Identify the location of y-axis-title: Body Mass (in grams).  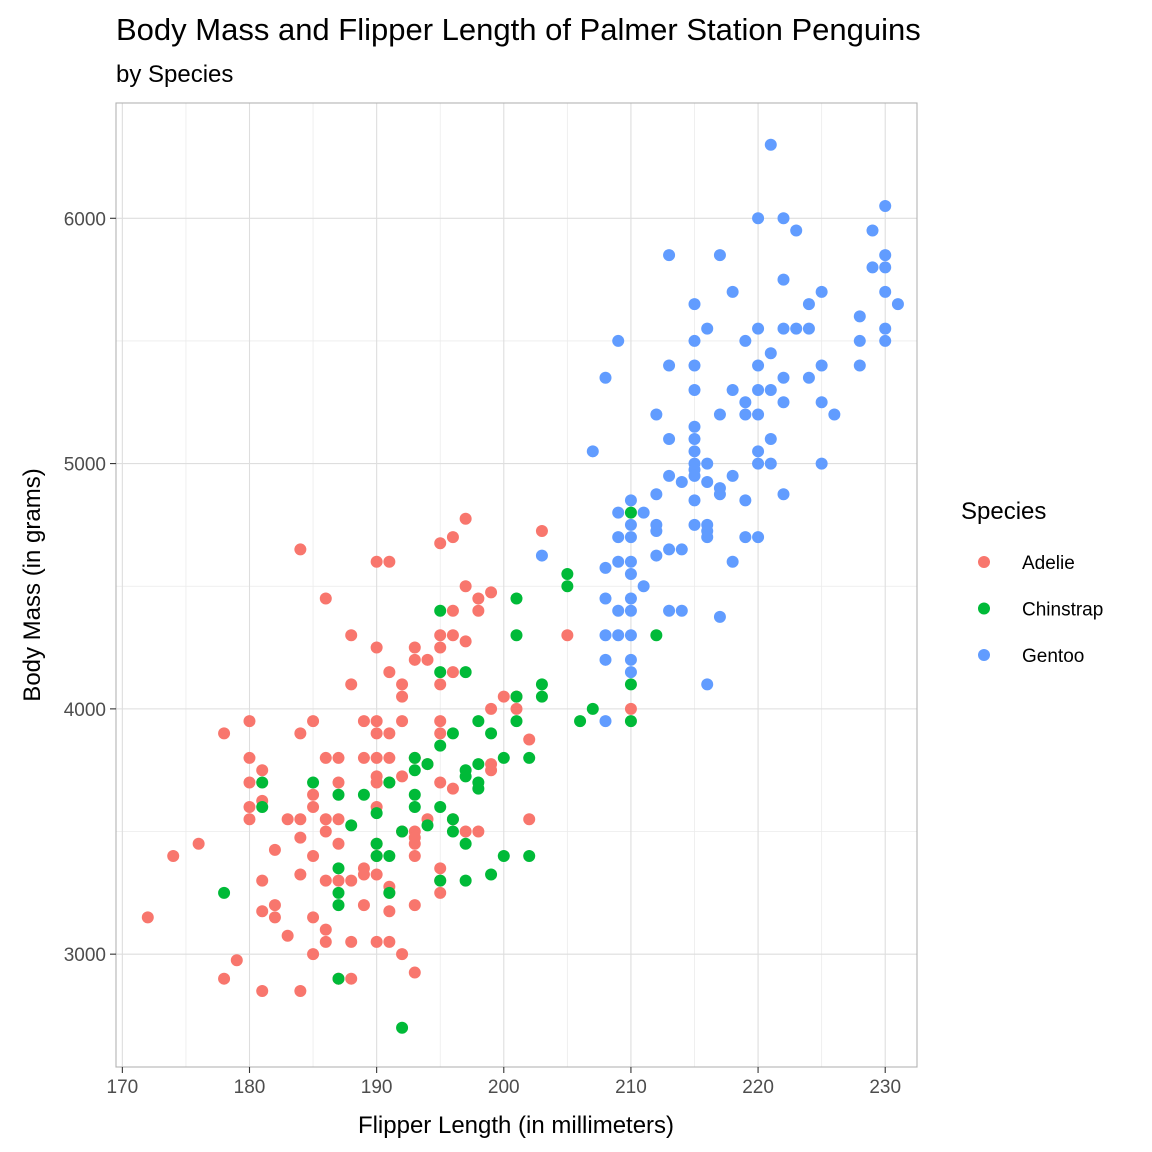
(32, 584).